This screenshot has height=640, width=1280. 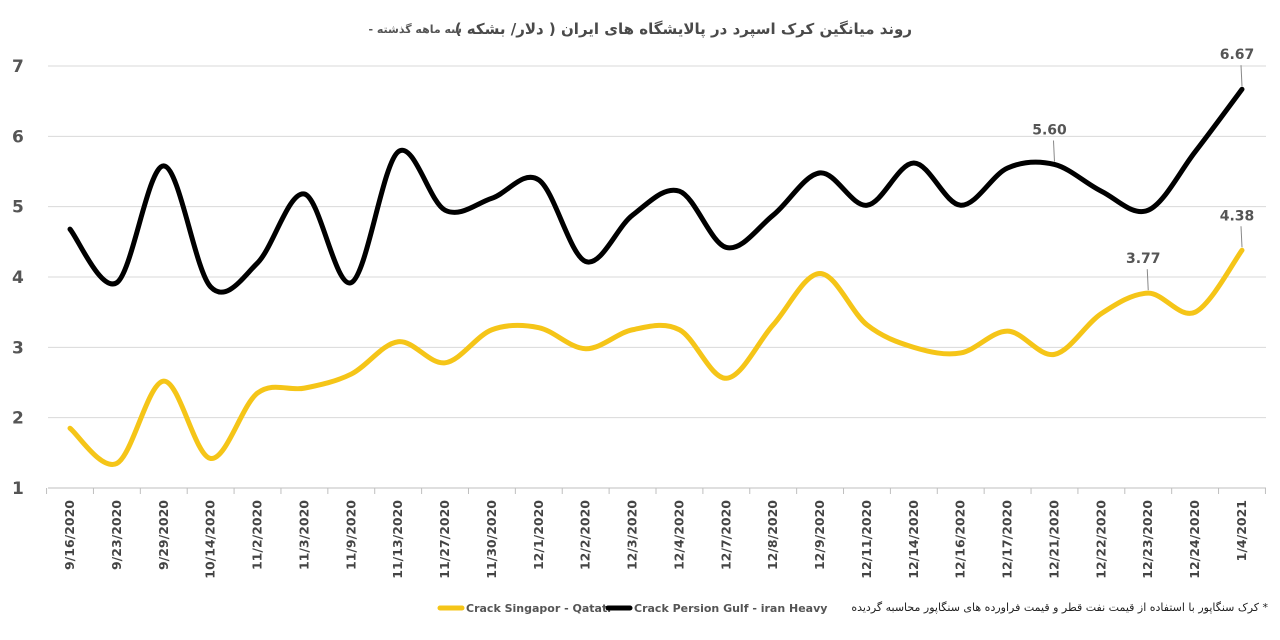 I want to click on x-tick-label: 11/3/2020, so click(x=303, y=535).